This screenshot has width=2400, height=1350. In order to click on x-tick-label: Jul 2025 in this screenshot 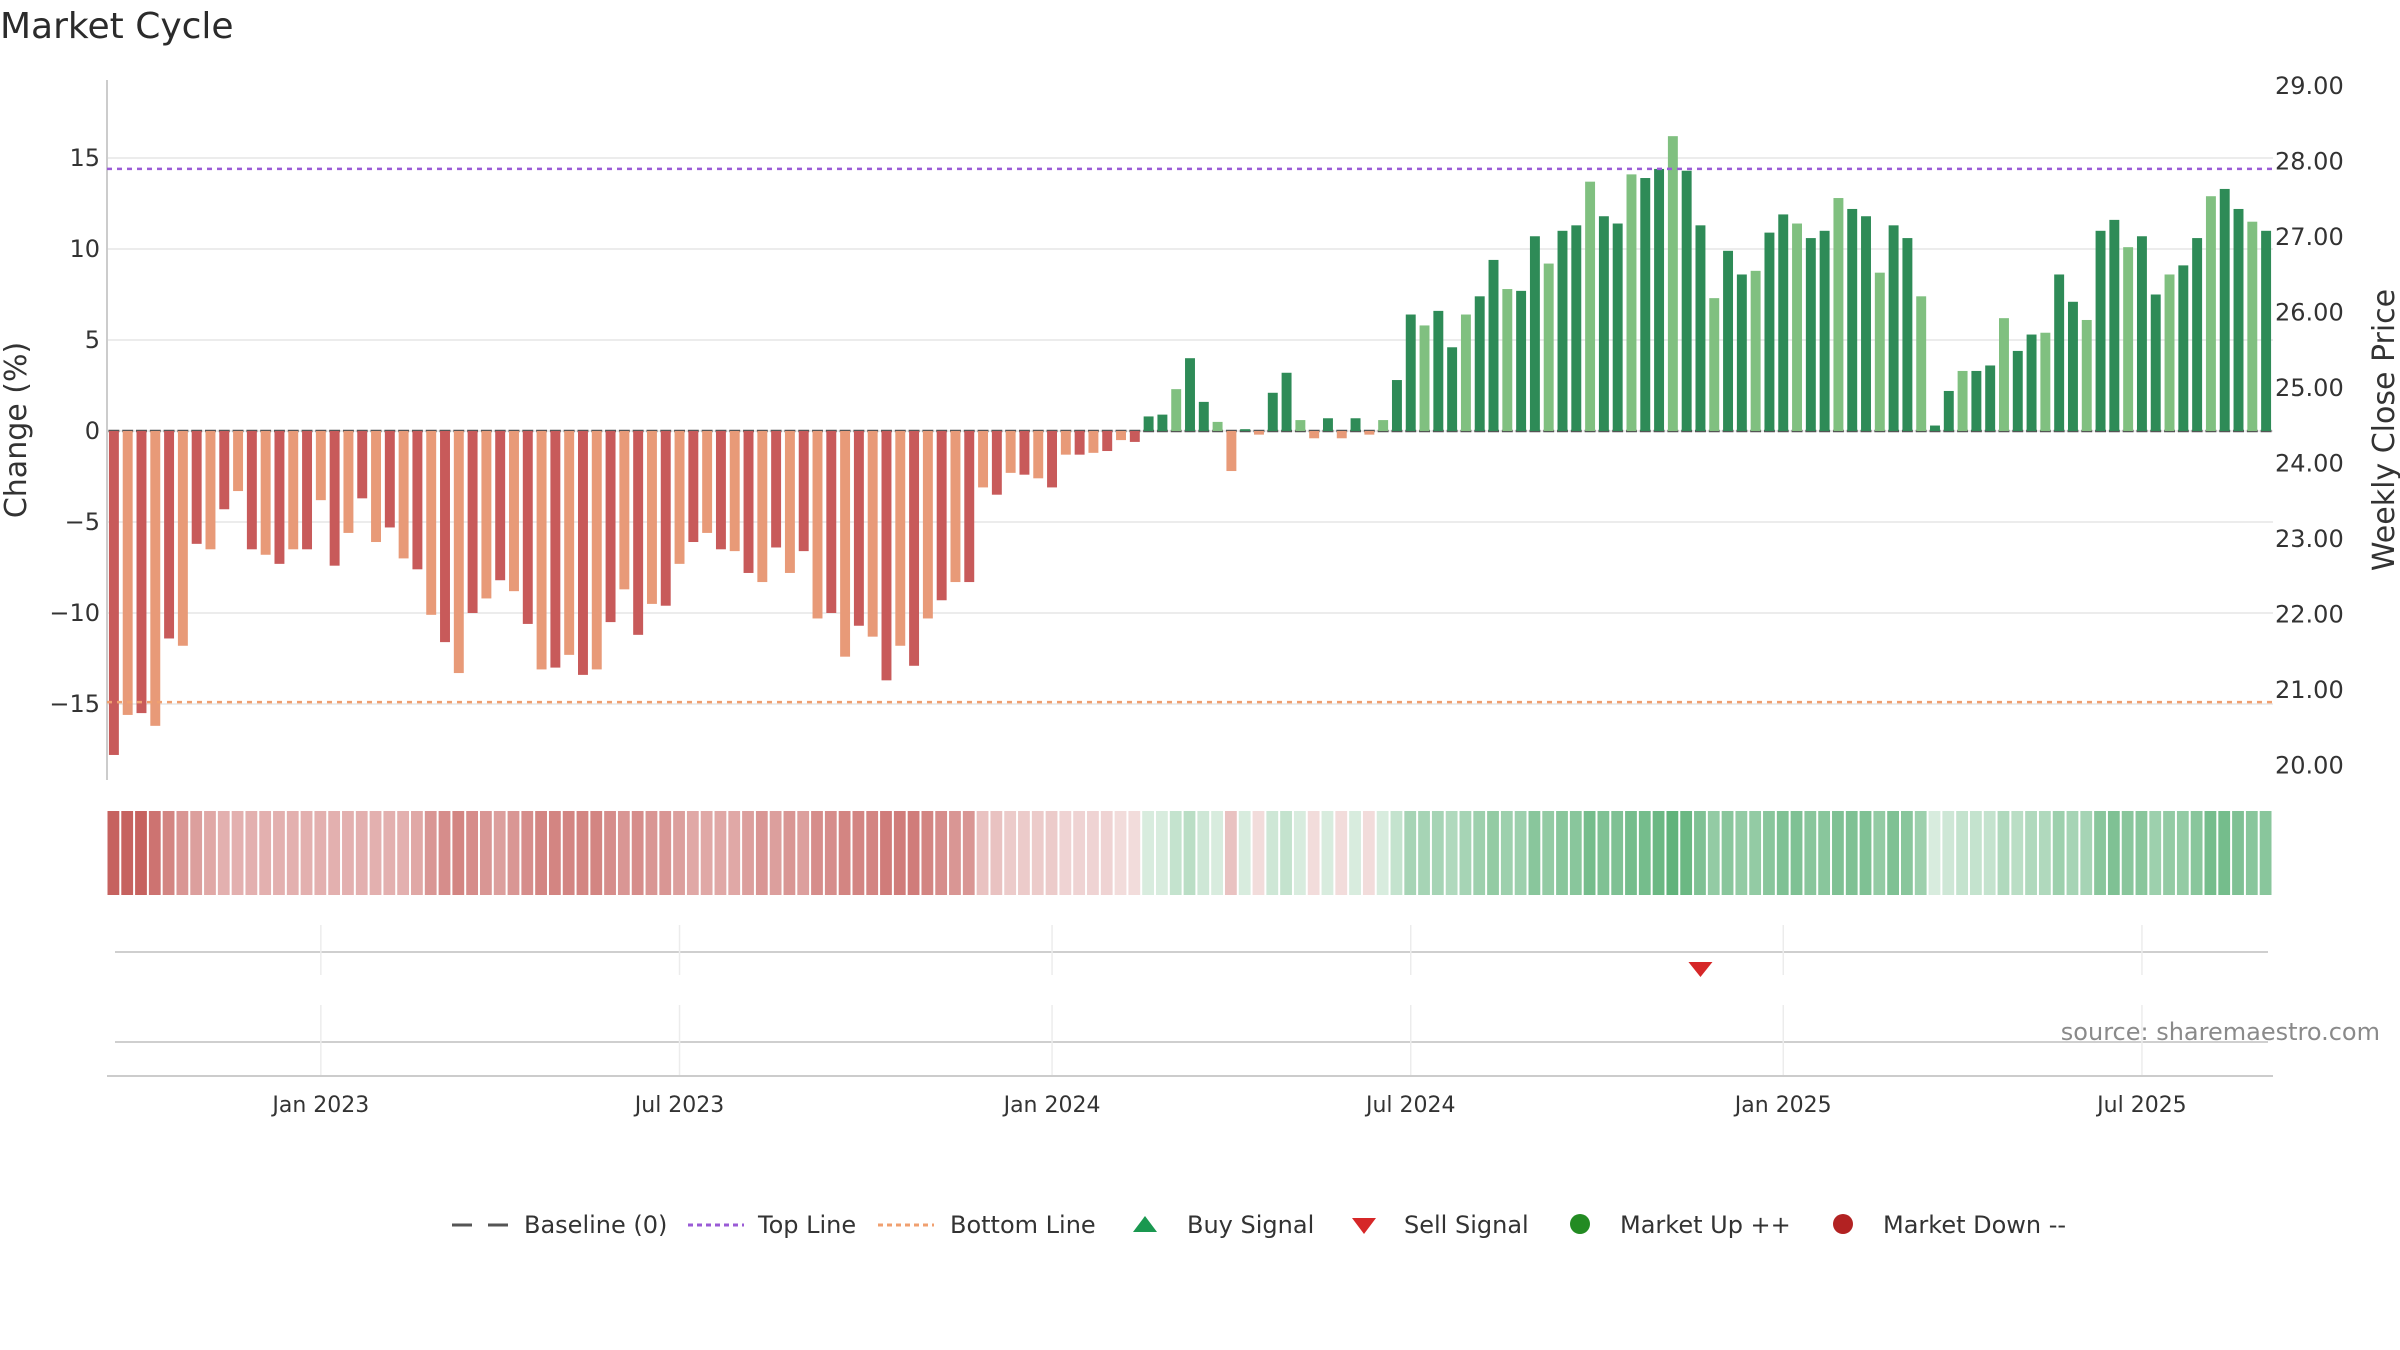, I will do `click(2141, 1105)`.